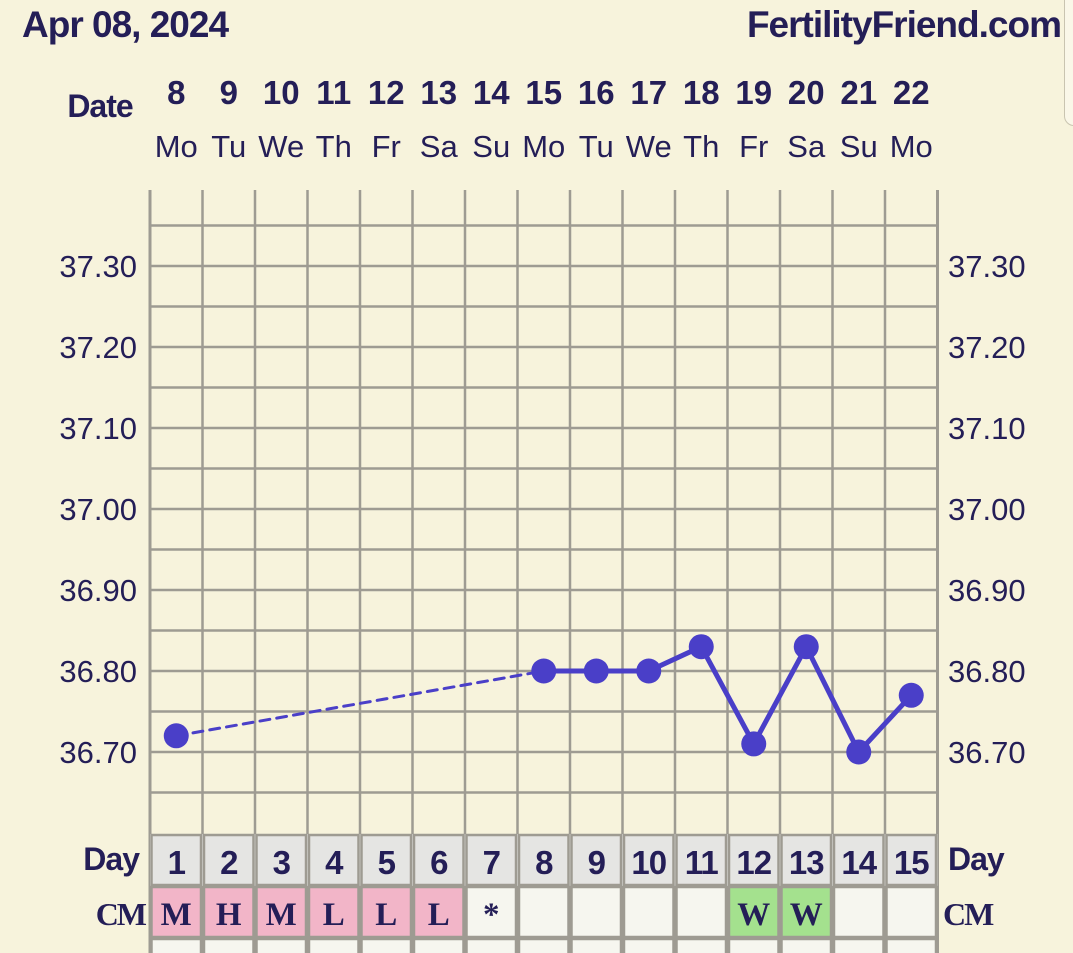 The height and width of the screenshot is (953, 1073). I want to click on cm-value: *, so click(491, 915).